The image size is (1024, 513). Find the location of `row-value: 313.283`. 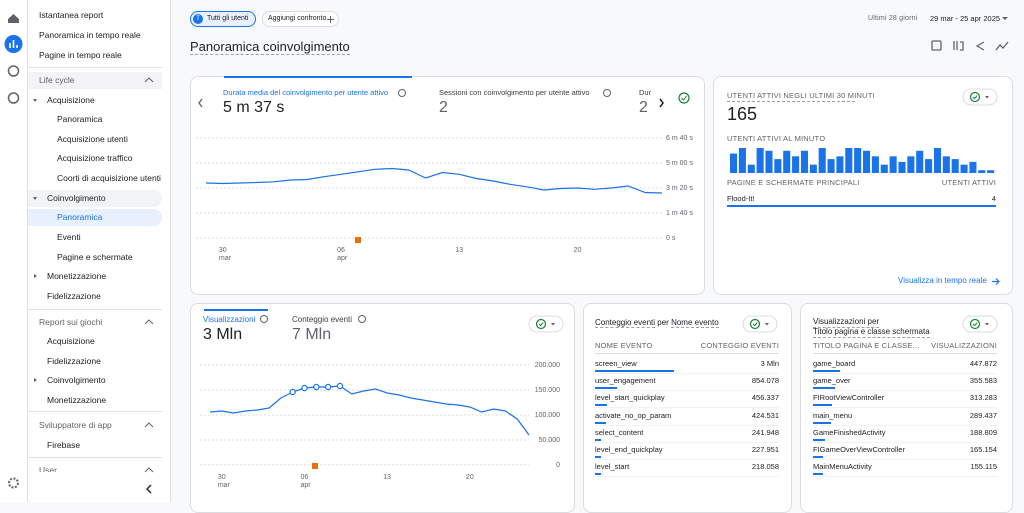

row-value: 313.283 is located at coordinates (983, 398).